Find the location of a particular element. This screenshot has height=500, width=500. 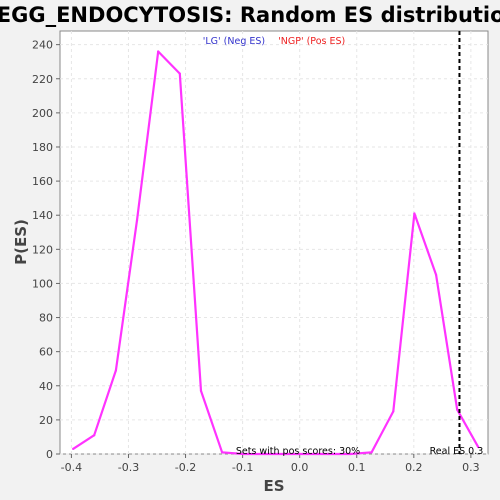

x-tick-label: -0.1 is located at coordinates (242, 467).